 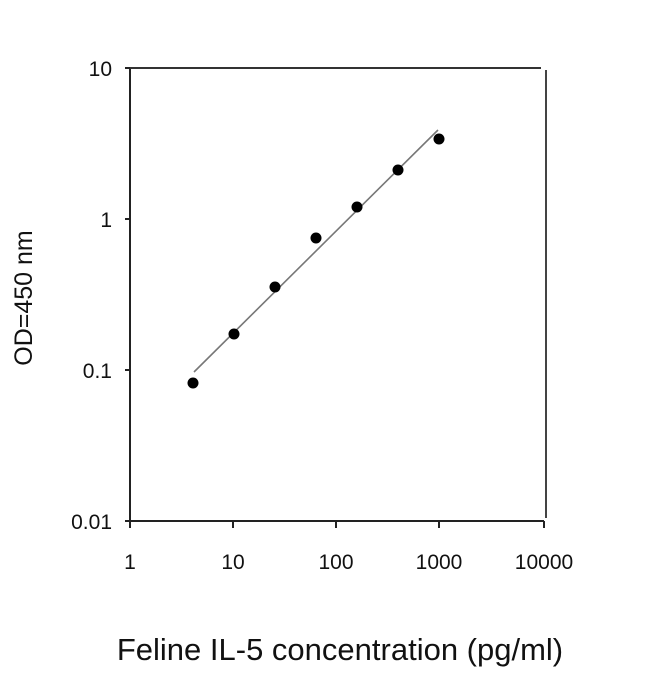 What do you see at coordinates (544, 562) in the screenshot?
I see `x-tick-label: 10000` at bounding box center [544, 562].